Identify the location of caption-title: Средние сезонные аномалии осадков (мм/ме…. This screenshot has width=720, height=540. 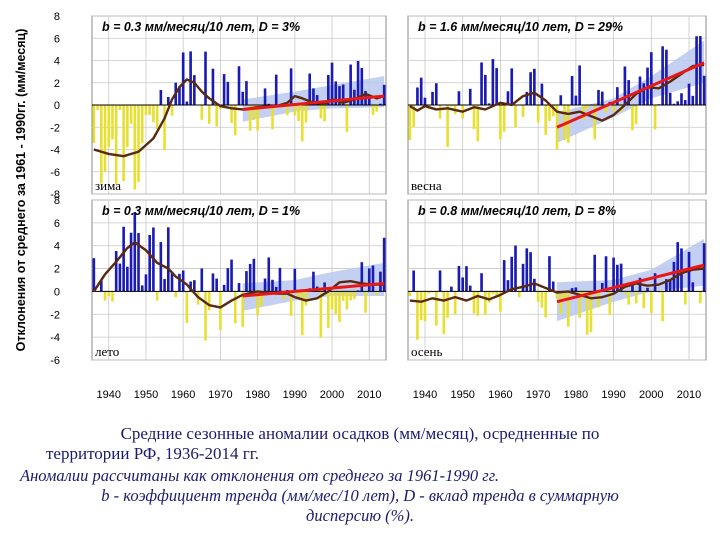
(360, 444).